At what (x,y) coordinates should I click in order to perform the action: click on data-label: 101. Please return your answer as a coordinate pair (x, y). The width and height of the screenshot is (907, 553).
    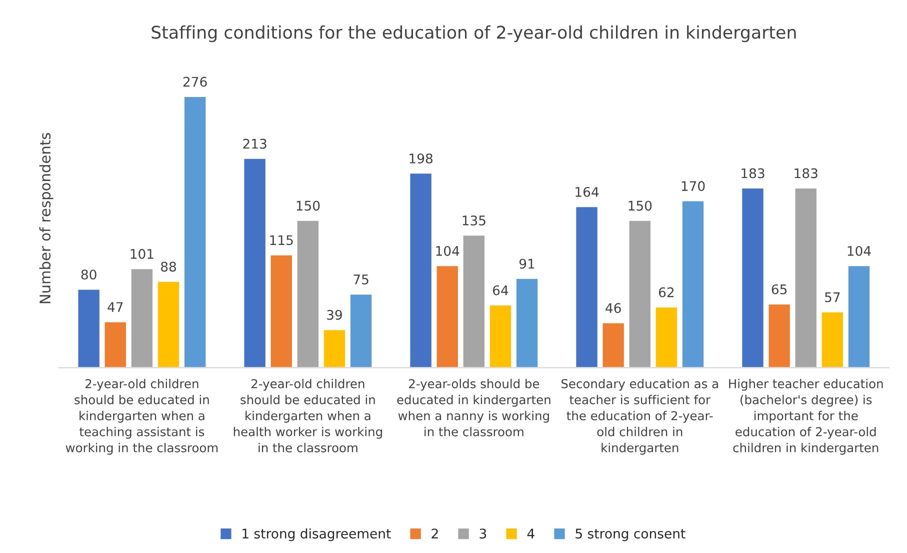
    Looking at the image, I should click on (142, 253).